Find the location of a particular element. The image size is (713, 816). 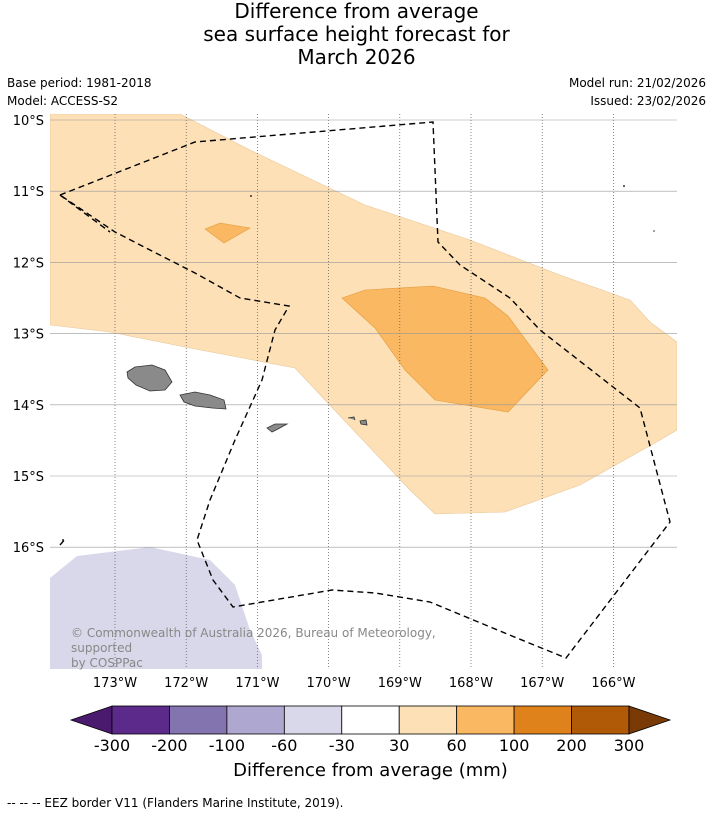

title-line-2: sea surface height forecast for is located at coordinates (356, 34).